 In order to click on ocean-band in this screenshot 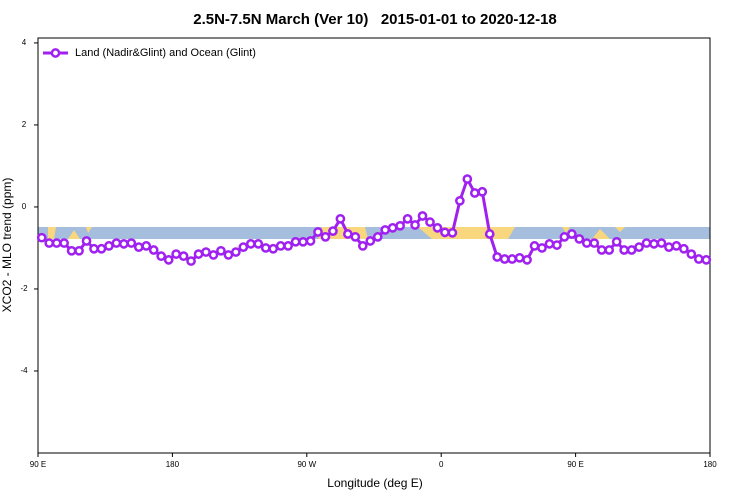, I will do `click(374, 233)`.